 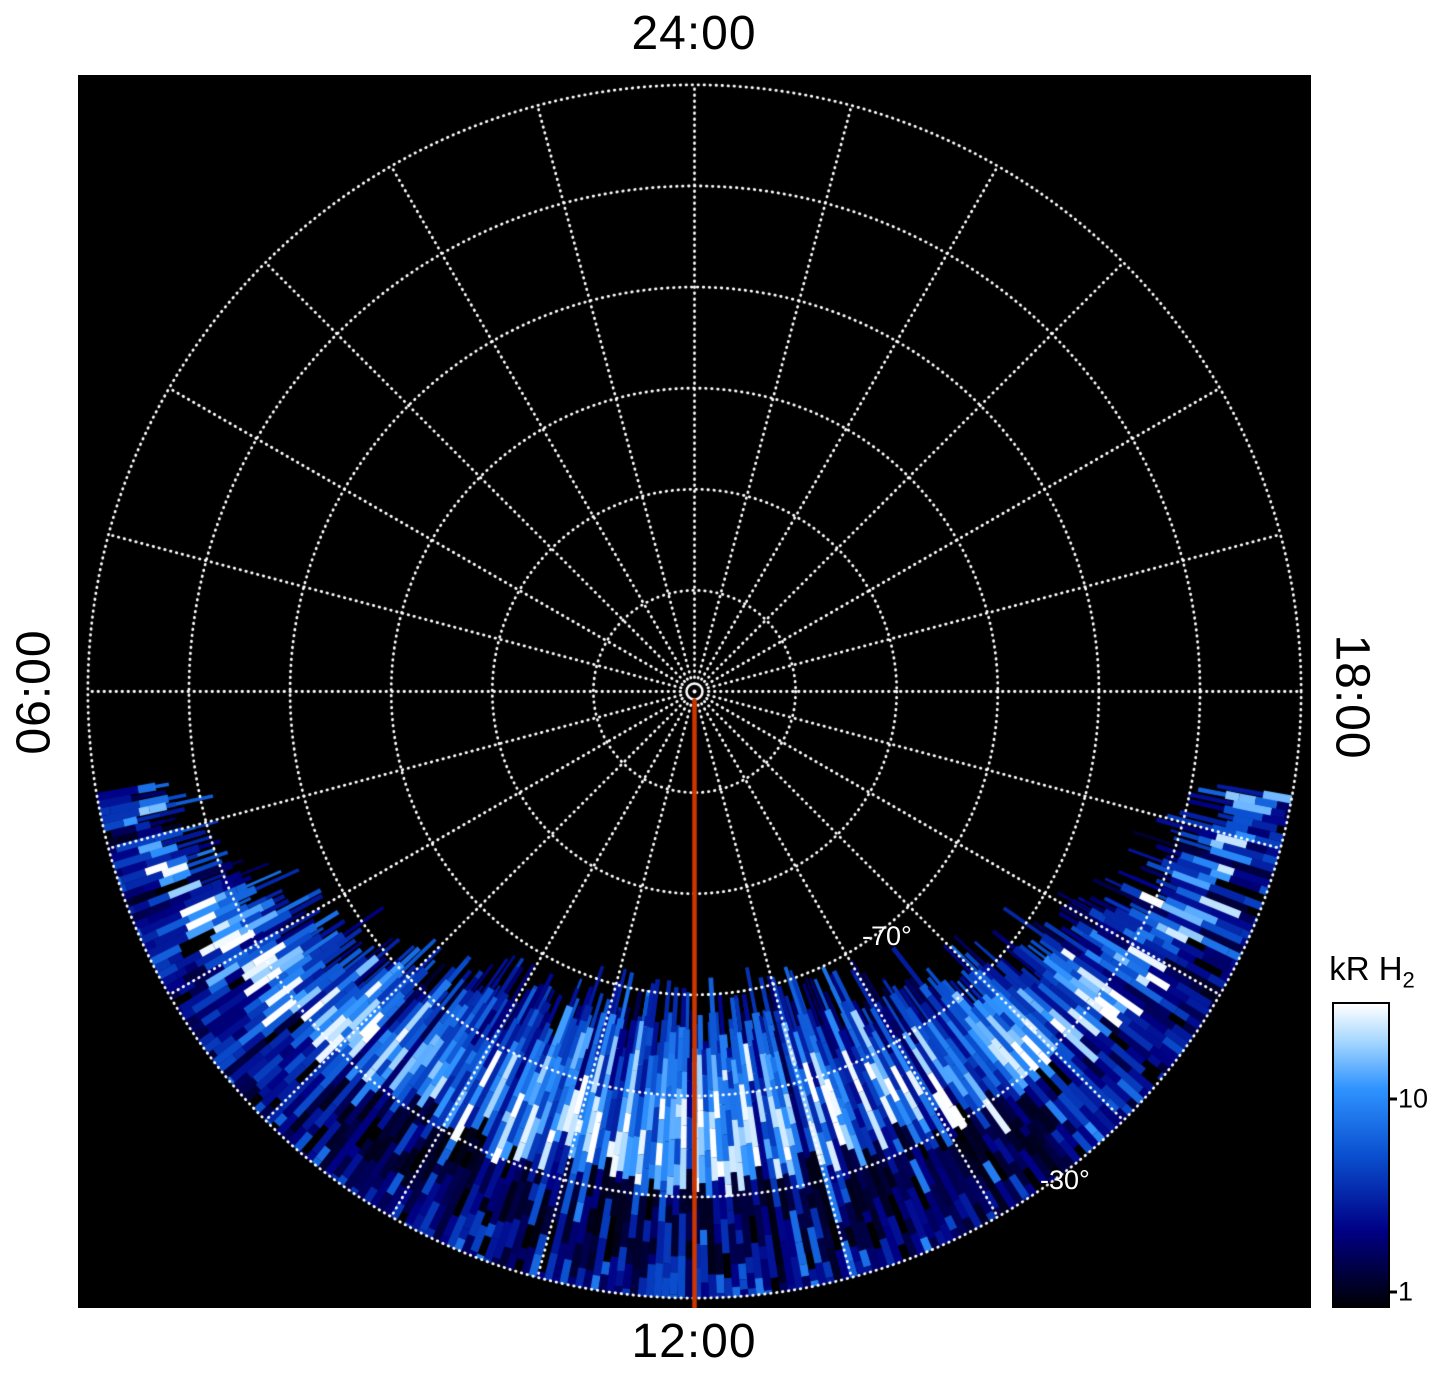 I want to click on colorbar: kR H2 10 1, so click(x=1379, y=1145).